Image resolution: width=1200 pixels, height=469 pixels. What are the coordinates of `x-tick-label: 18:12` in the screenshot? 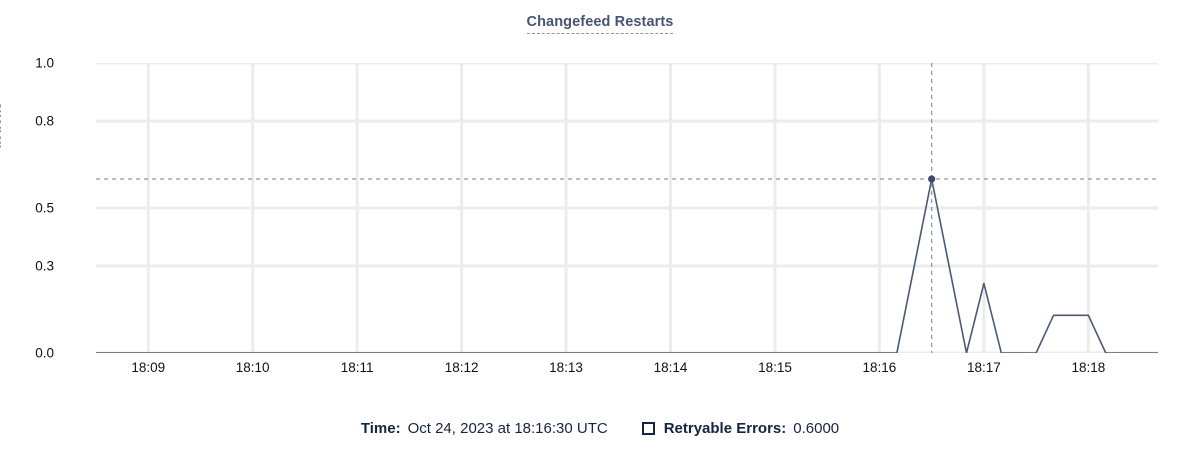 It's located at (461, 367).